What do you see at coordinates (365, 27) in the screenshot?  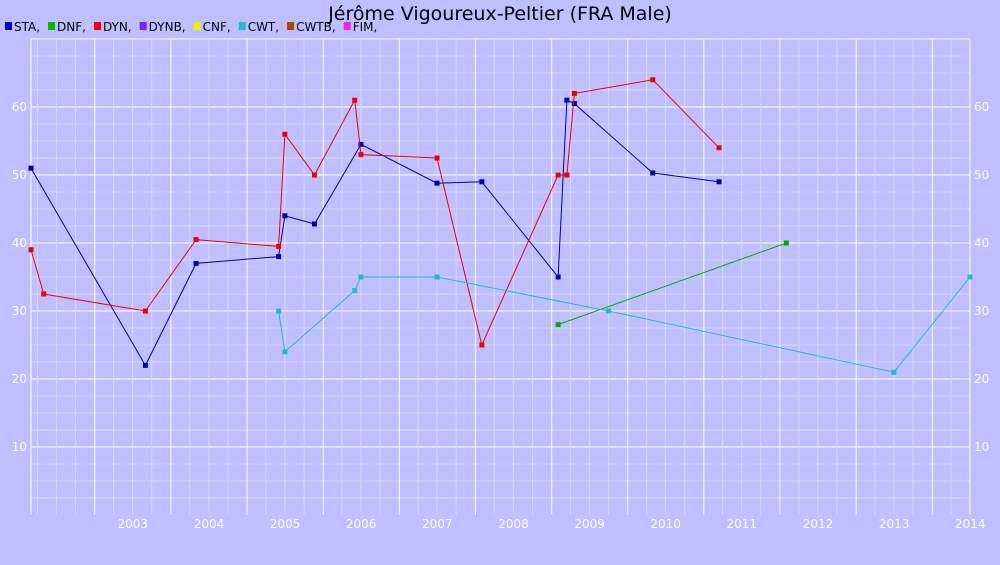 I see `legend-label-fim: FIM,` at bounding box center [365, 27].